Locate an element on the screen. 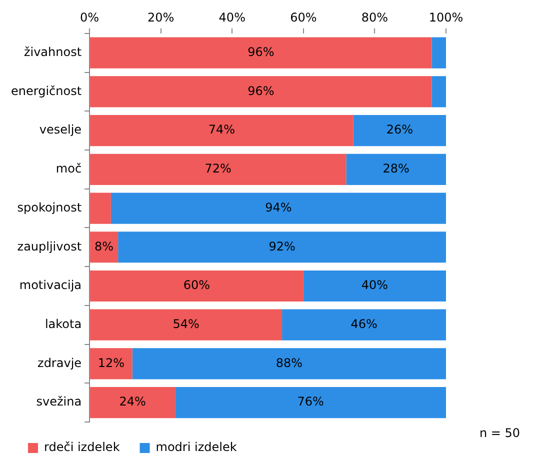 The image size is (534, 472). x-tick-label: 60% is located at coordinates (303, 17).